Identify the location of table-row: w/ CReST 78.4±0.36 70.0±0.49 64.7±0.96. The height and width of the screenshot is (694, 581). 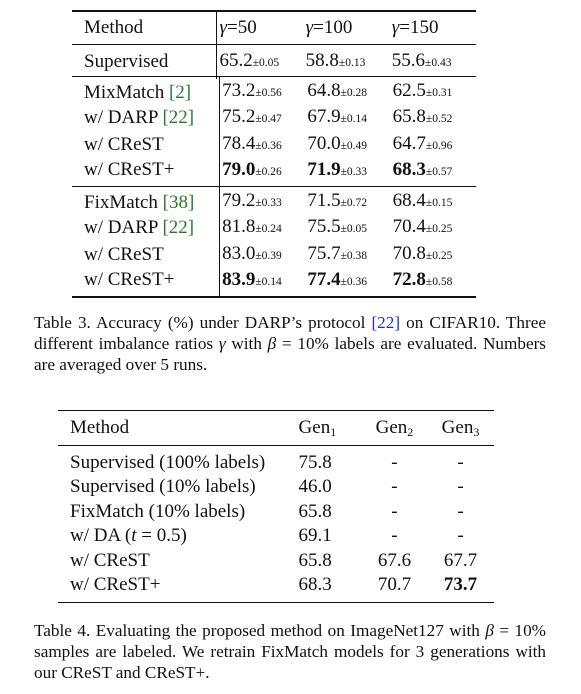
(274, 144).